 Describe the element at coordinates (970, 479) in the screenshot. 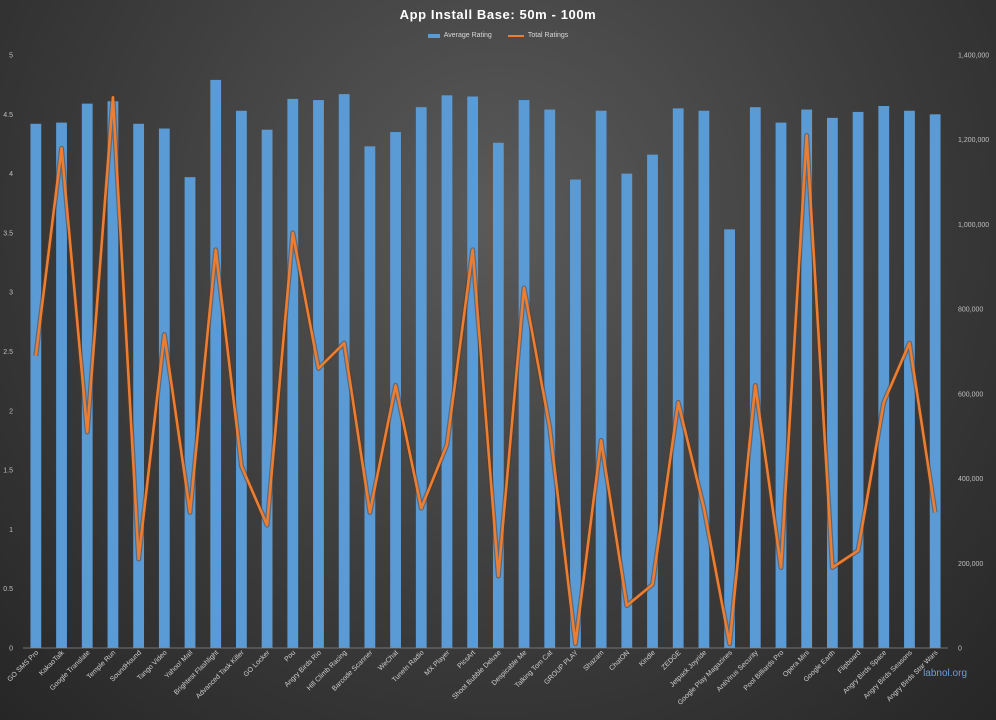

I see `y-right-tick-label: 400,000` at that location.